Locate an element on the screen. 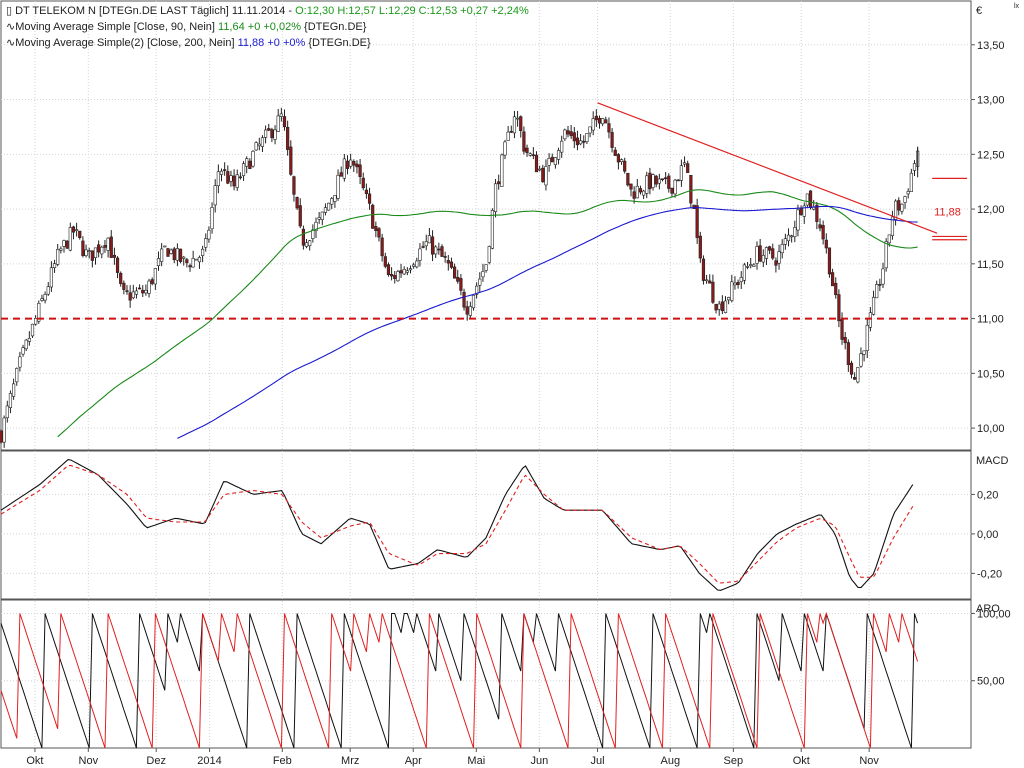 This screenshot has height=768, width=1024. y-tick-label: 100,00 is located at coordinates (994, 614).